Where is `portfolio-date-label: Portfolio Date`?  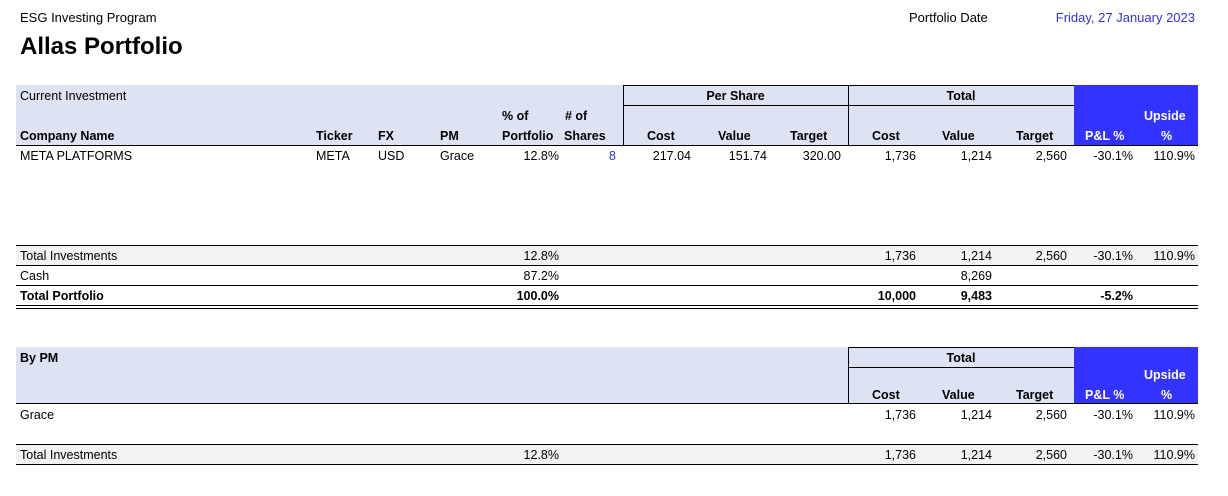
portfolio-date-label: Portfolio Date is located at coordinates (948, 17).